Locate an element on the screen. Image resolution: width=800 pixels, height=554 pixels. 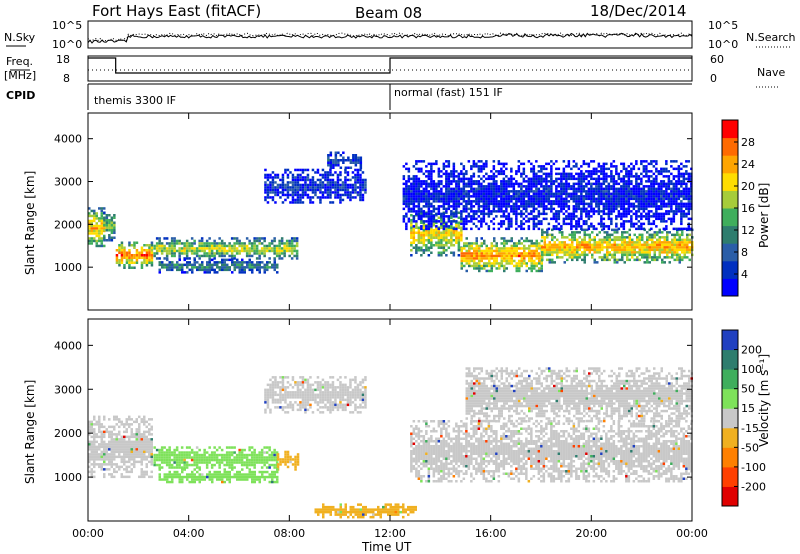
nave-tick-bottom: 0 is located at coordinates (713, 78).